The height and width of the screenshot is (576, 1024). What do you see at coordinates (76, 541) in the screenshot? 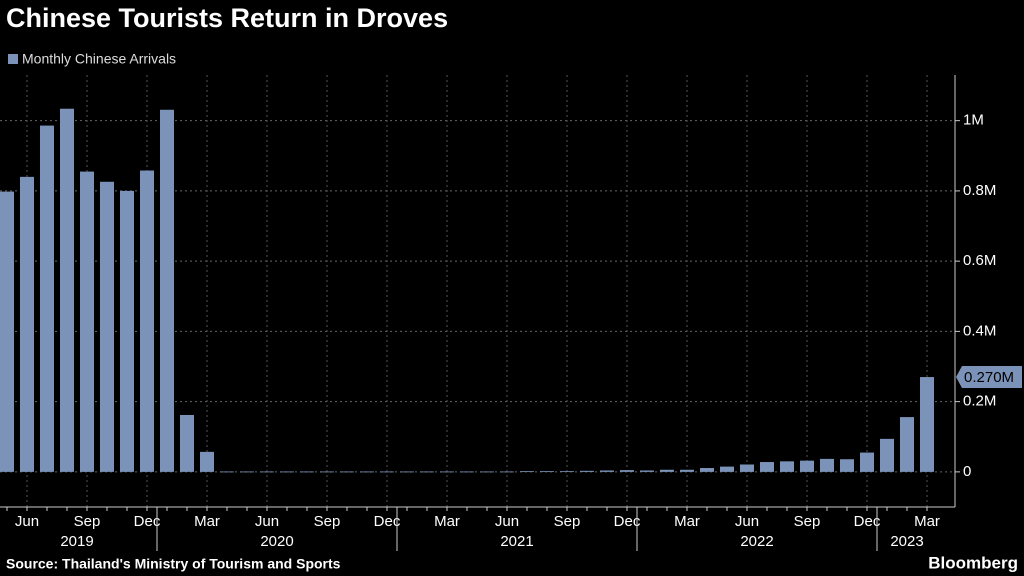
I see `x-group-label: 2019` at bounding box center [76, 541].